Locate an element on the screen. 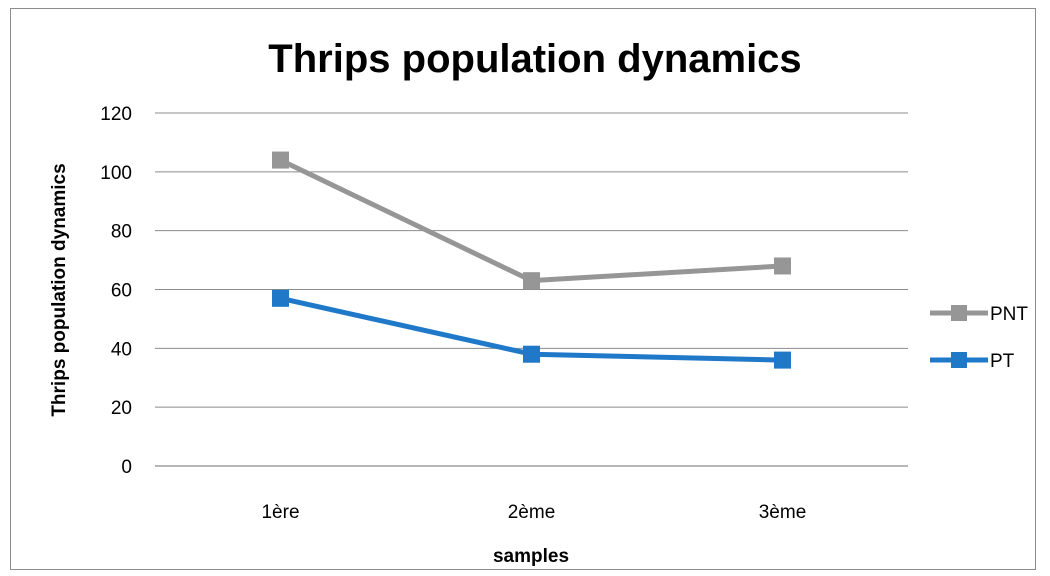  x-tick-label: 2ème is located at coordinates (532, 512).